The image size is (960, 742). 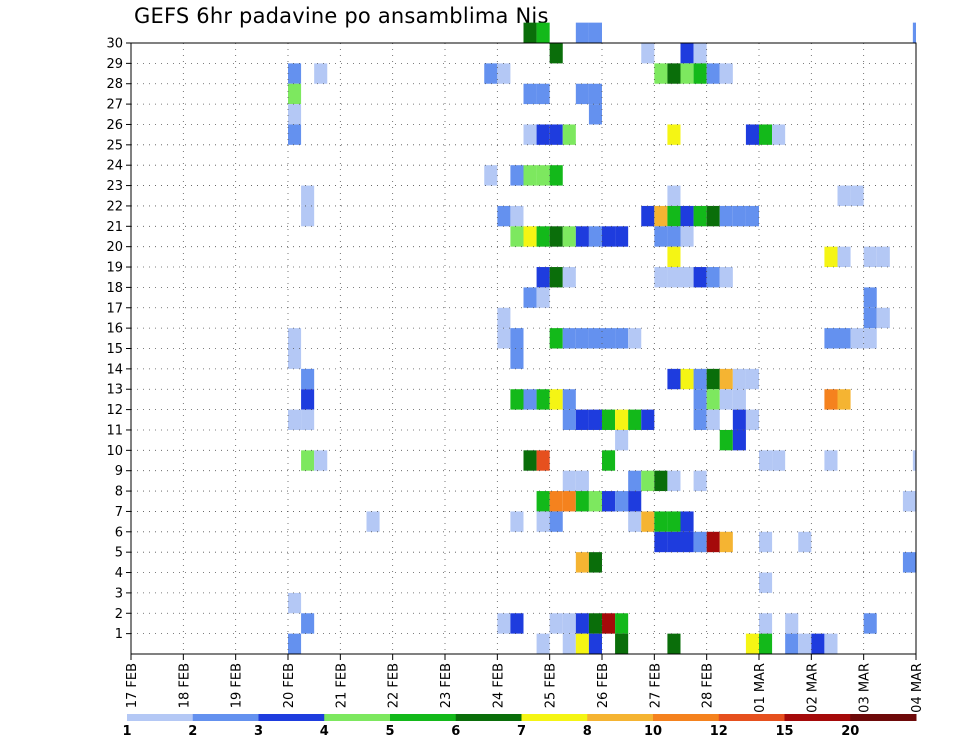 I want to click on x-tick-label: 17 FEB, so click(x=132, y=685).